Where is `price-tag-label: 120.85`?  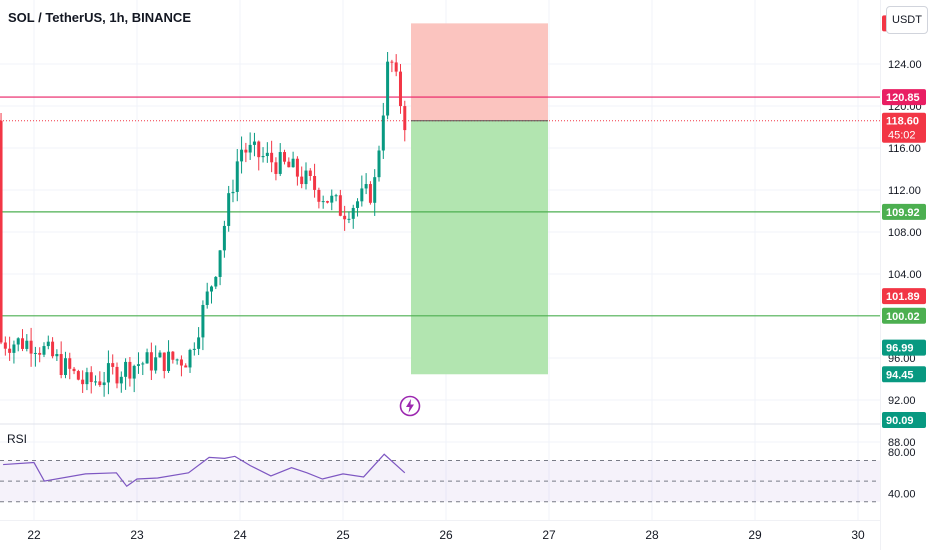 price-tag-label: 120.85 is located at coordinates (903, 98).